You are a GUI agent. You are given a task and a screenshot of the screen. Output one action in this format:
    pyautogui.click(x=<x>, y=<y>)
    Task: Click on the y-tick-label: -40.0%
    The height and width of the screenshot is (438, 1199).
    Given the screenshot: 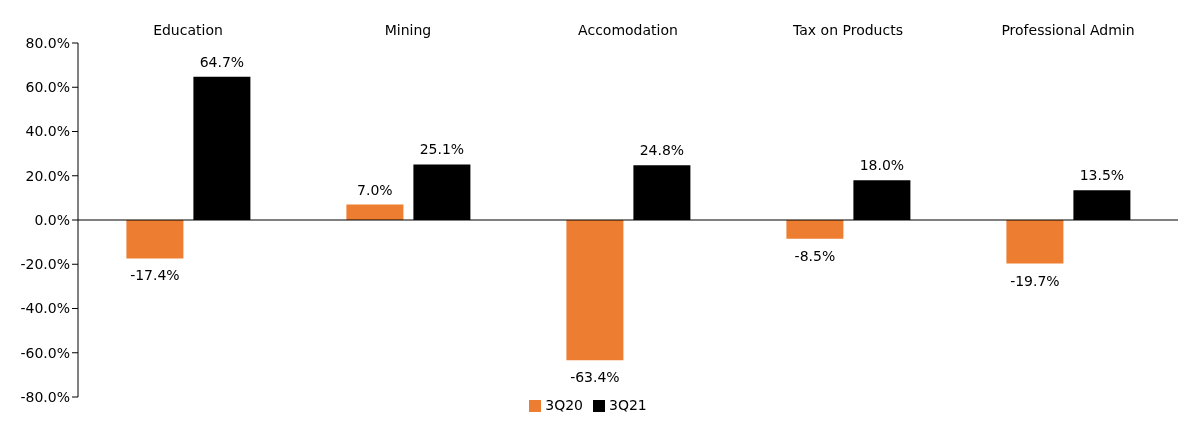 What is the action you would take?
    pyautogui.click(x=45, y=308)
    